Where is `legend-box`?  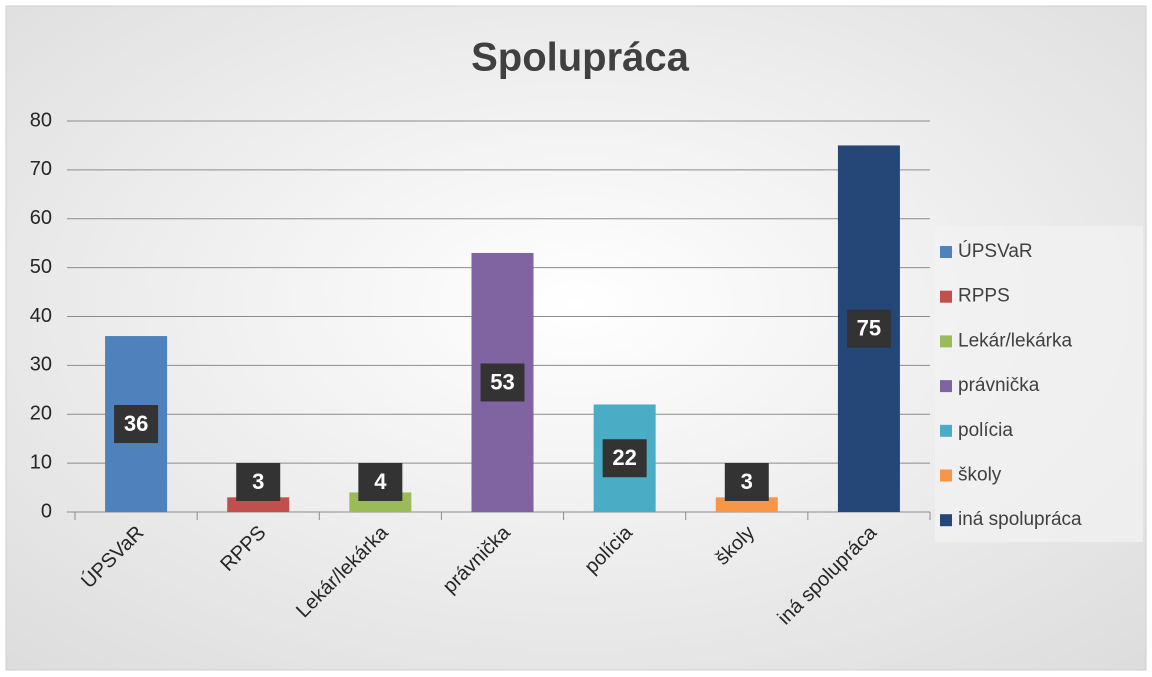 legend-box is located at coordinates (1039, 384).